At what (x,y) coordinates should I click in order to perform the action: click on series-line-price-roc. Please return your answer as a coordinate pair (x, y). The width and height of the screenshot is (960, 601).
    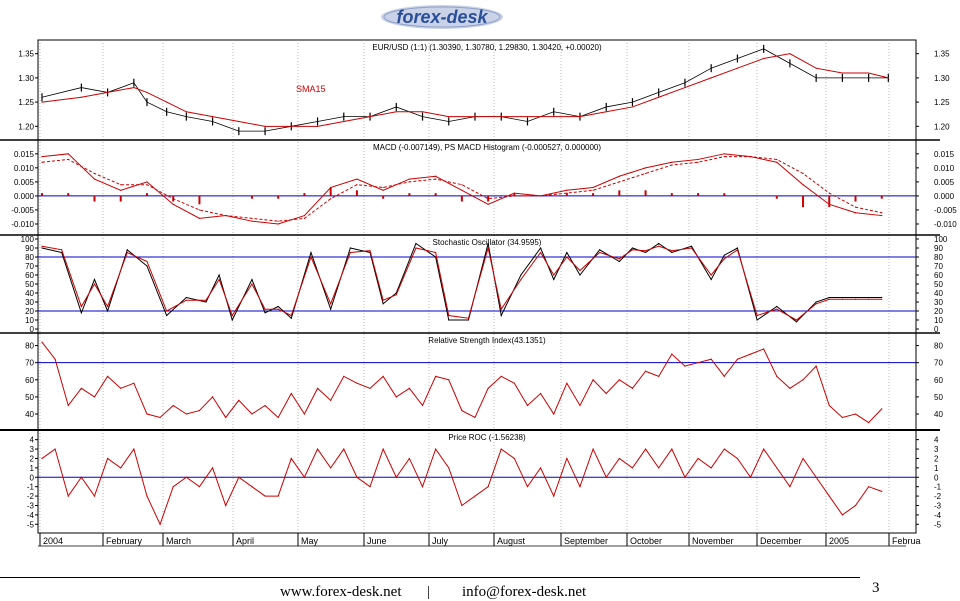
    Looking at the image, I should click on (461, 486).